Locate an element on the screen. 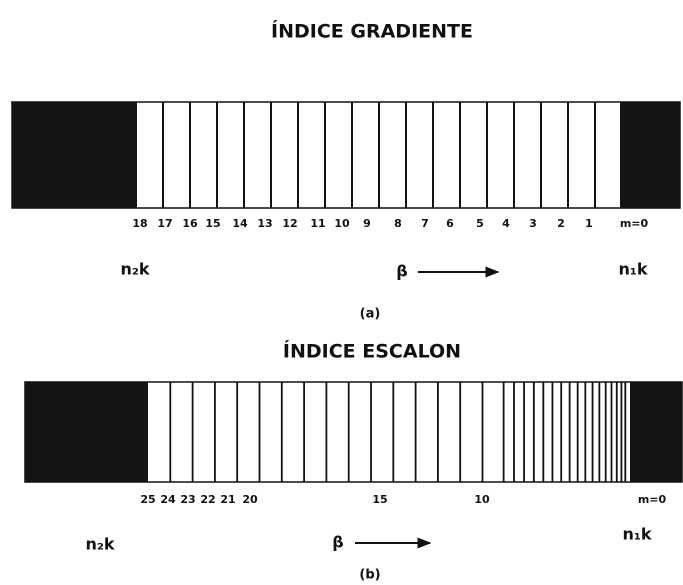 The image size is (683, 585). mode-label: 20 is located at coordinates (250, 499).